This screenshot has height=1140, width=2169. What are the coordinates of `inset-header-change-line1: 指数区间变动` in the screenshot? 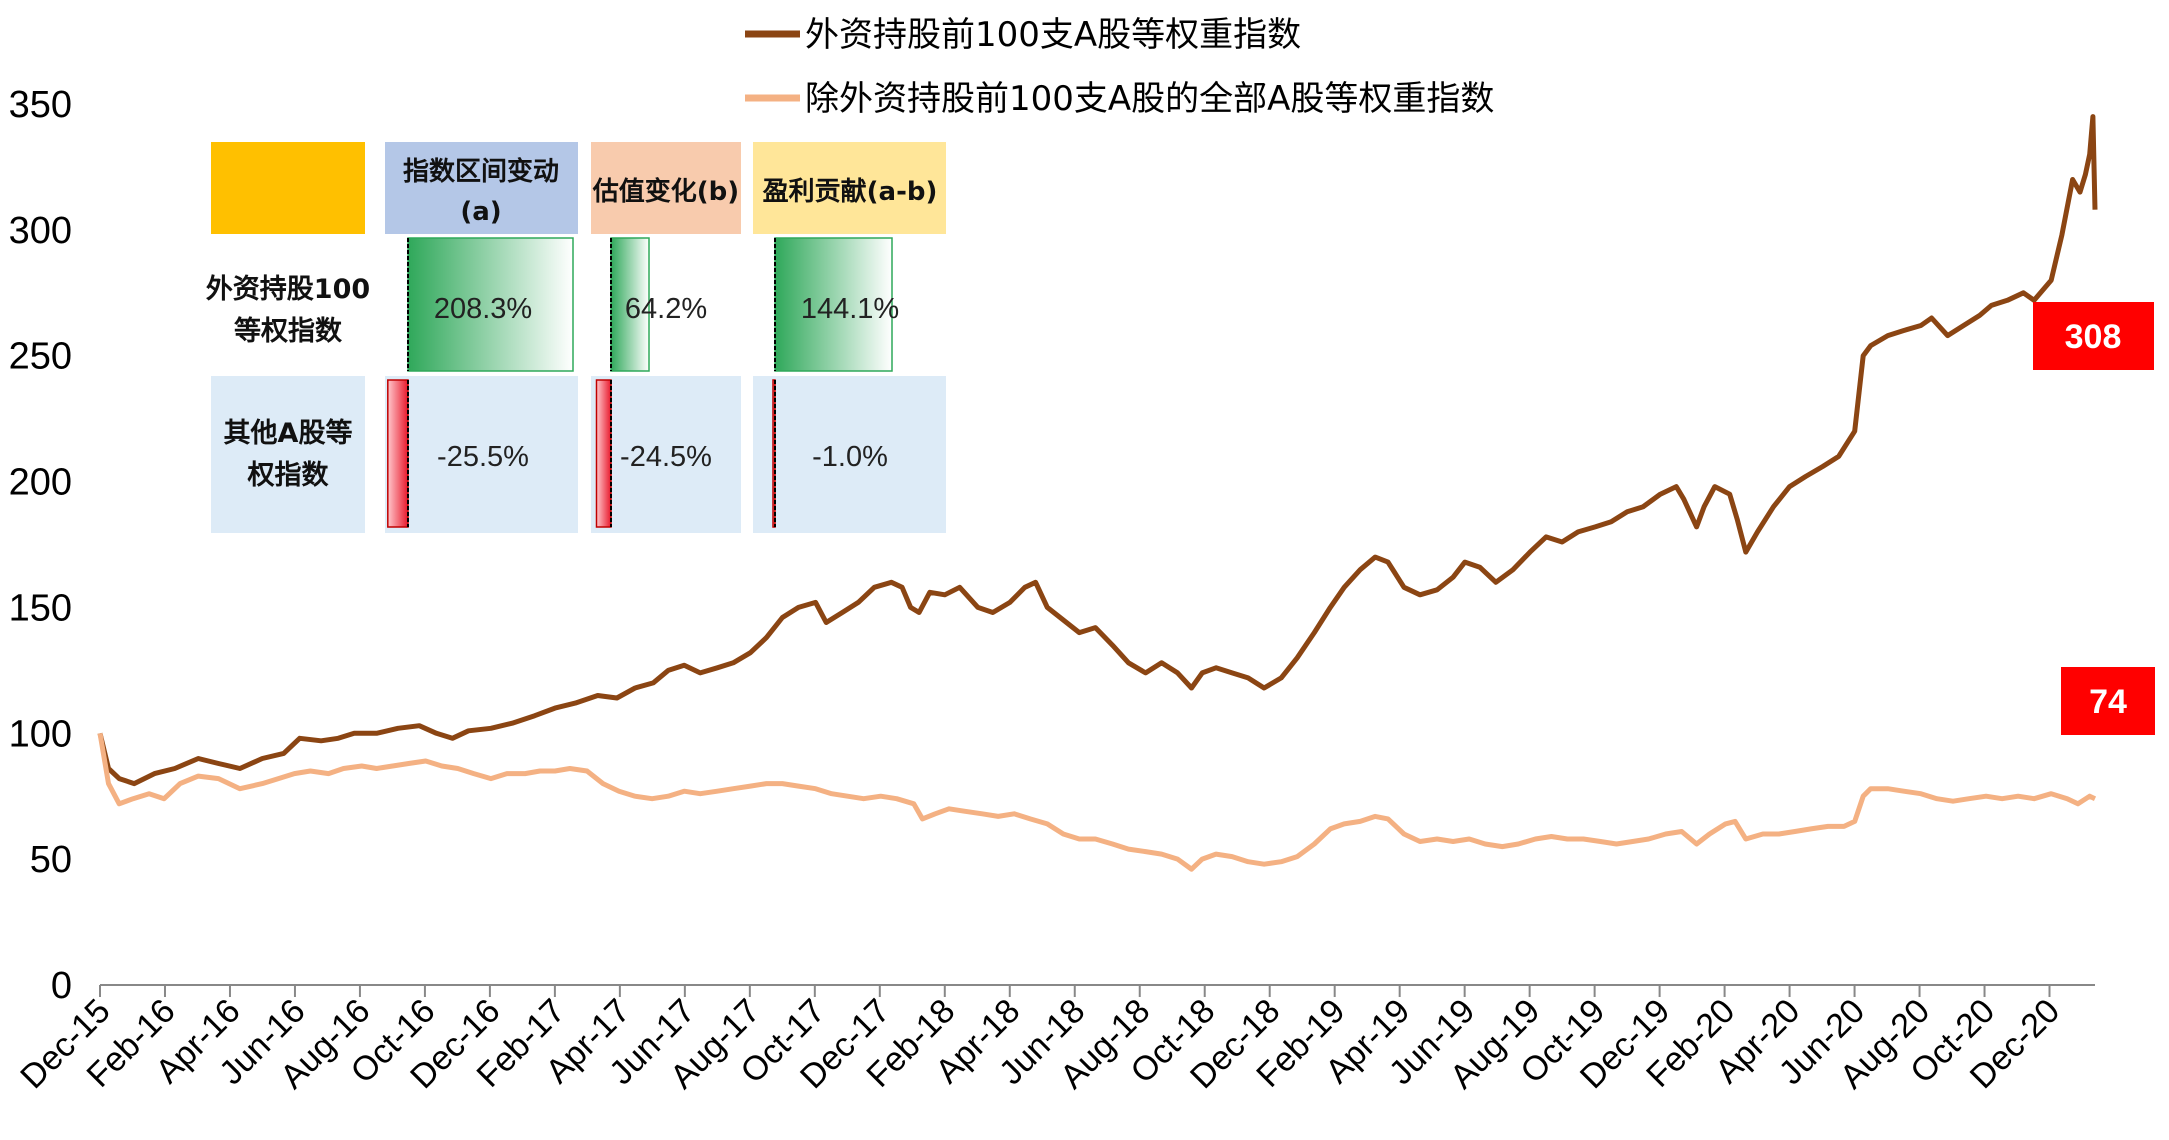 It's located at (481, 171).